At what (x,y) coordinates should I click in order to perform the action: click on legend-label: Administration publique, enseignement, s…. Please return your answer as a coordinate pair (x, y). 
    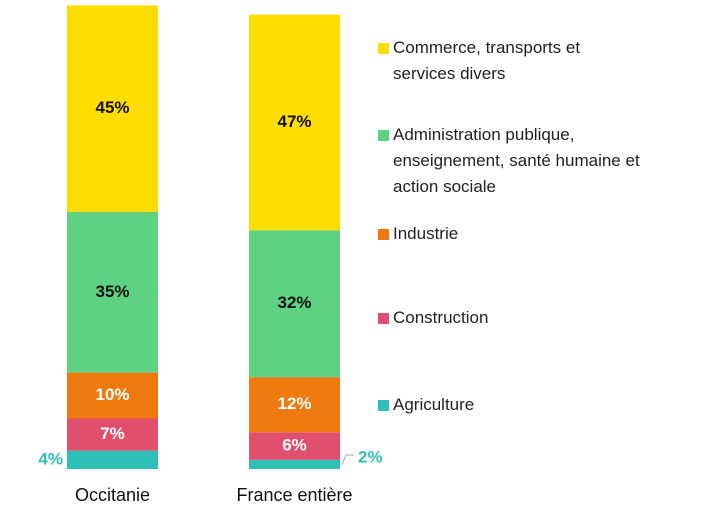
    Looking at the image, I should click on (516, 160).